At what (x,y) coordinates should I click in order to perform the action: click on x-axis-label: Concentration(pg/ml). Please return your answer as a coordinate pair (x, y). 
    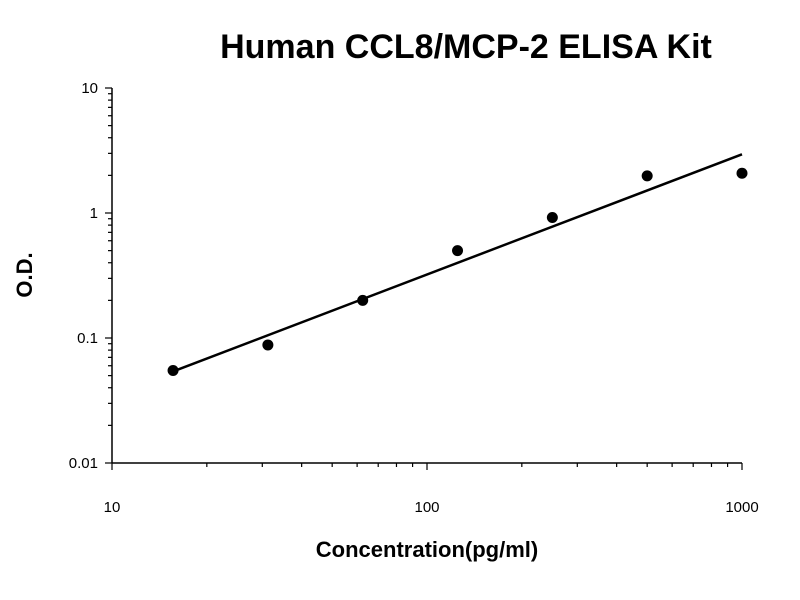
    Looking at the image, I should click on (427, 549).